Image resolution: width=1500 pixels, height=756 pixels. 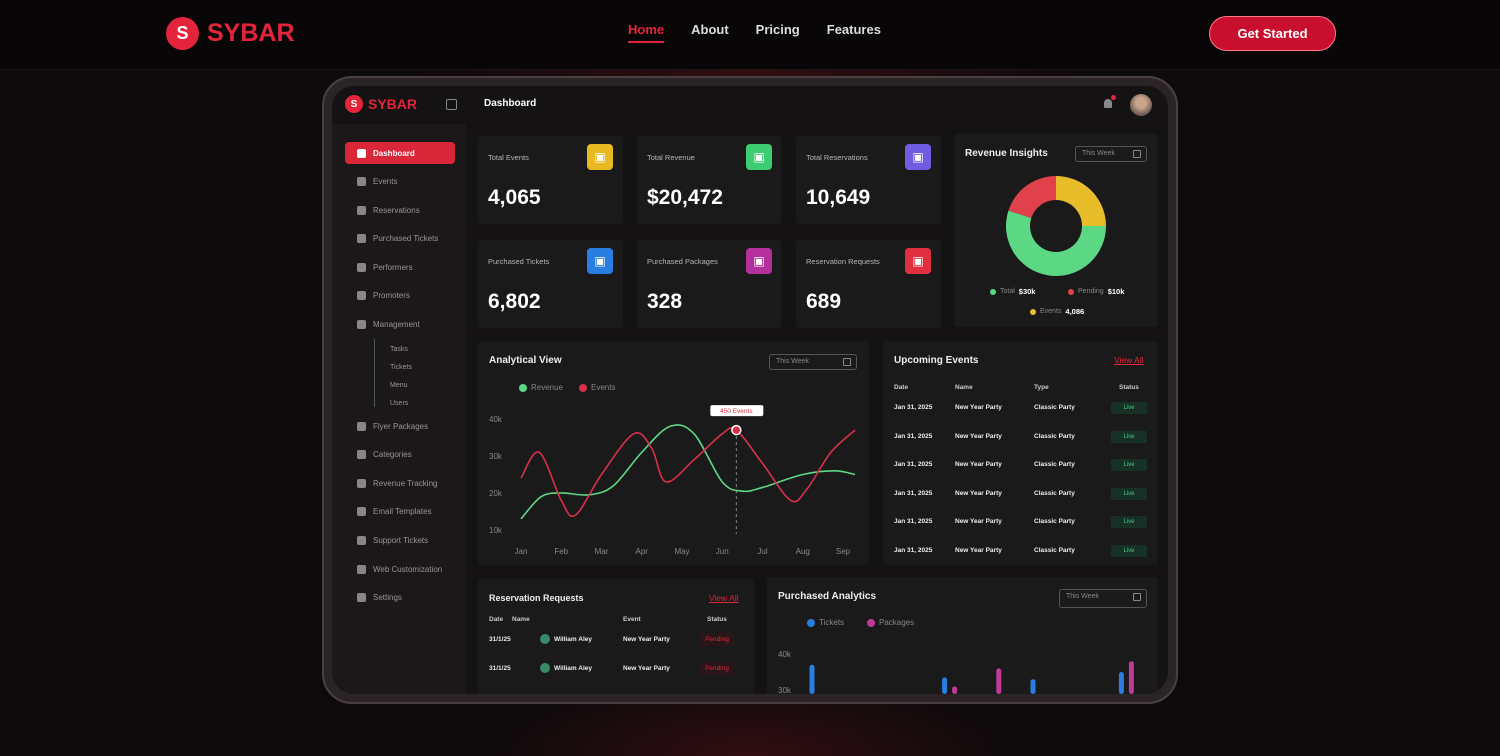 What do you see at coordinates (665, 301) in the screenshot?
I see `stat-value: 328` at bounding box center [665, 301].